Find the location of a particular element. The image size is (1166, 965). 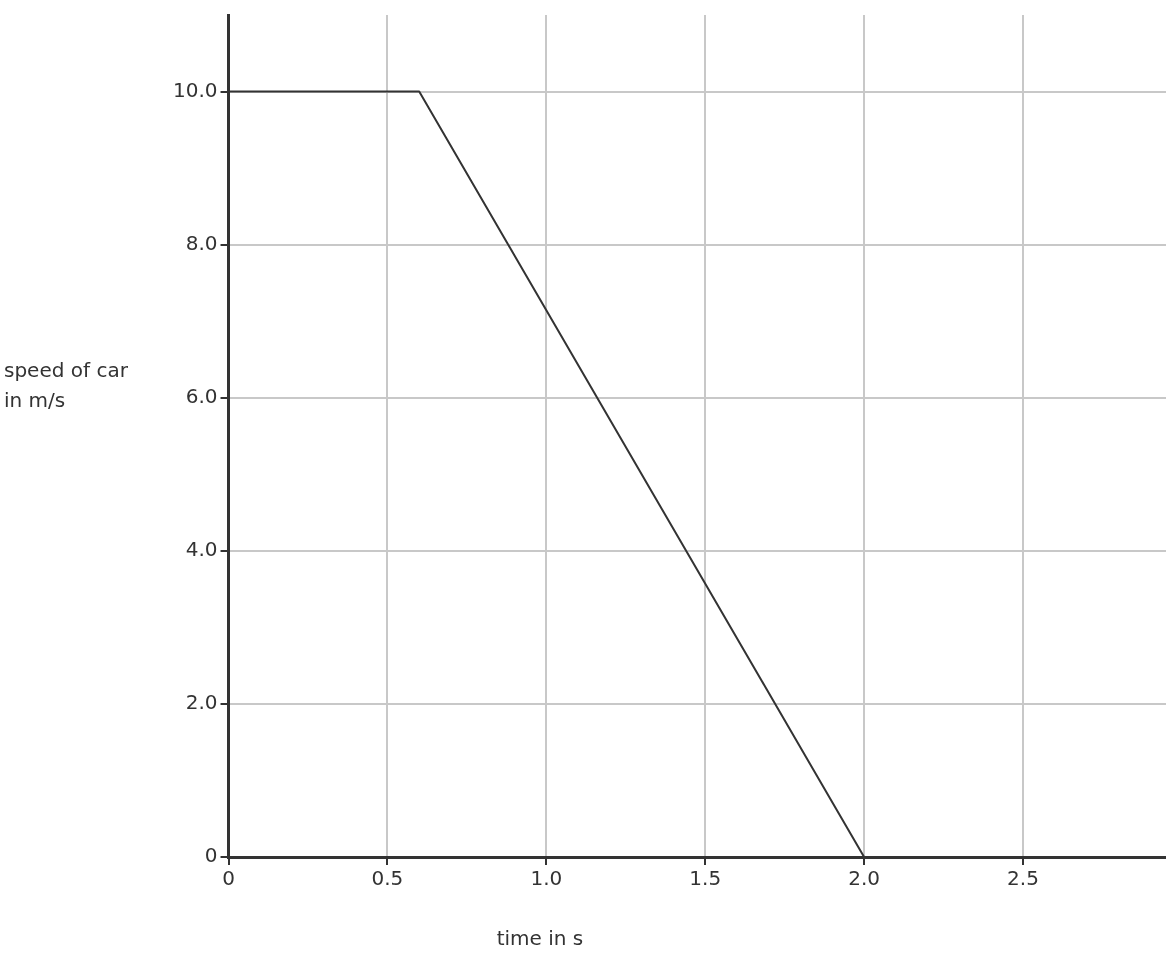

y-tick-label: 2.0 is located at coordinates (201, 702).